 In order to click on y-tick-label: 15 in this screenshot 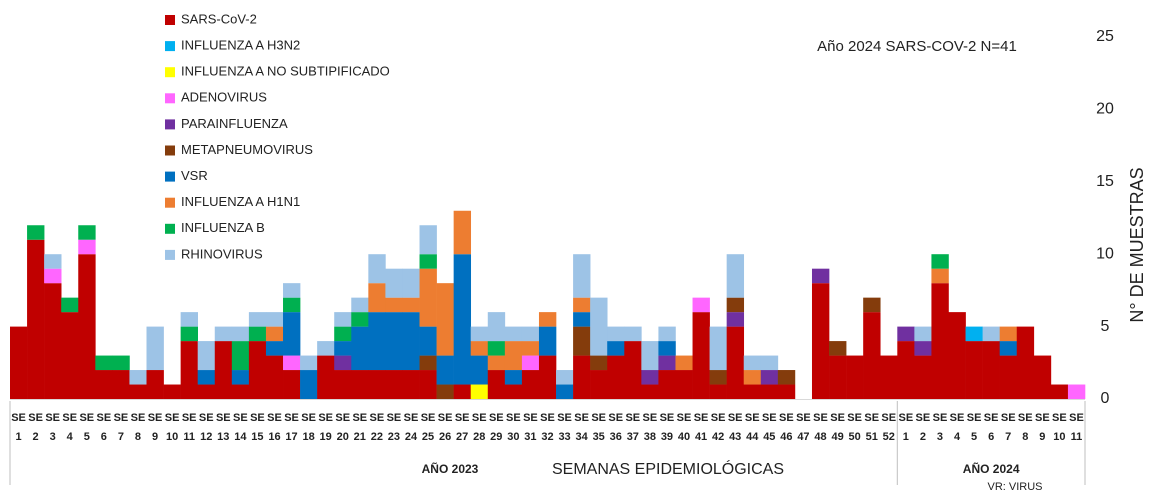, I will do `click(1105, 181)`.